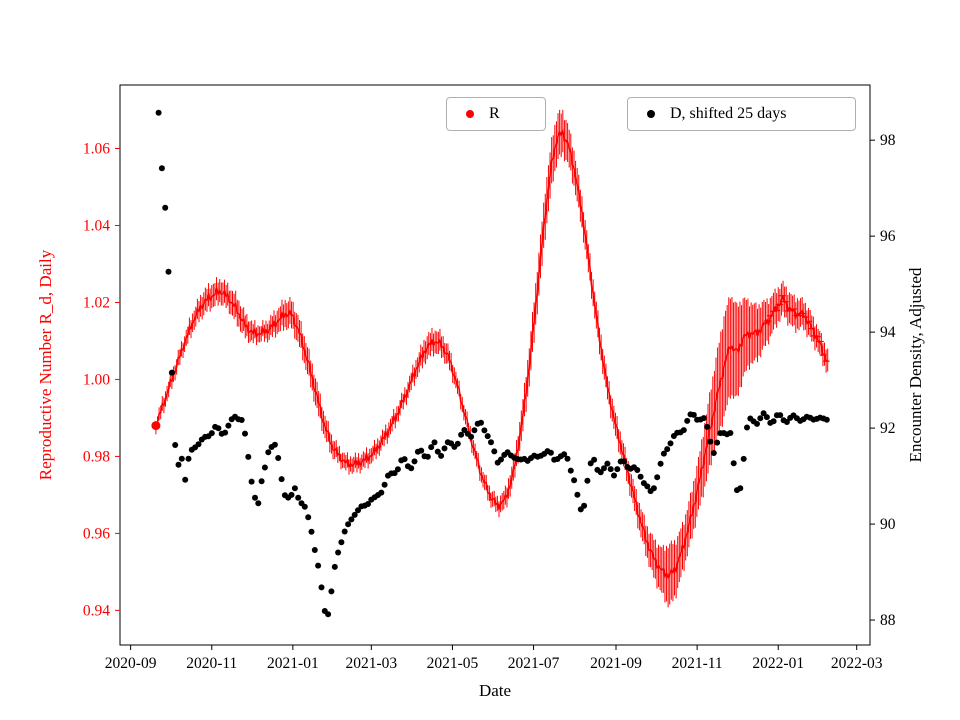 This screenshot has height=720, width=960. I want to click on y-left-tick-label: 1.00, so click(96, 379).